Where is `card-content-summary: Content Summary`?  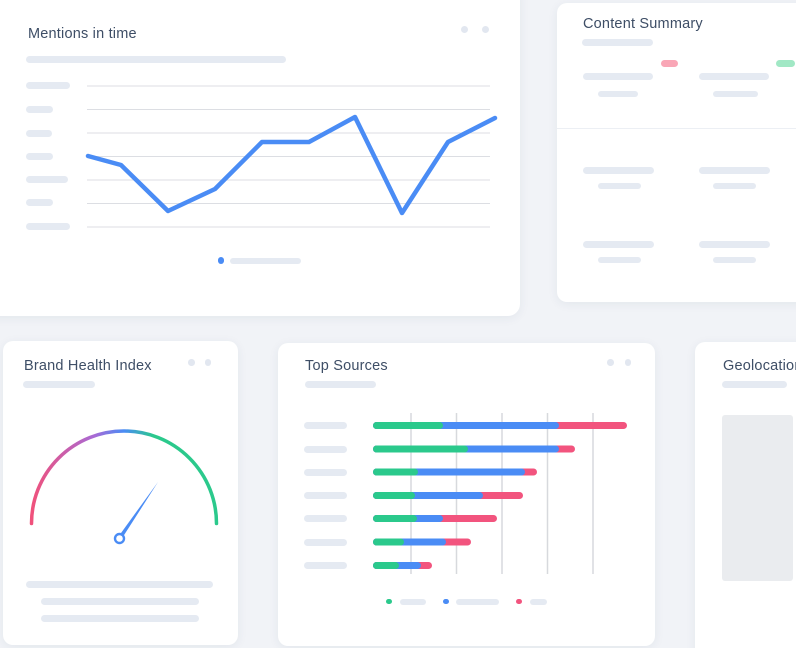
card-content-summary: Content Summary is located at coordinates (676, 152).